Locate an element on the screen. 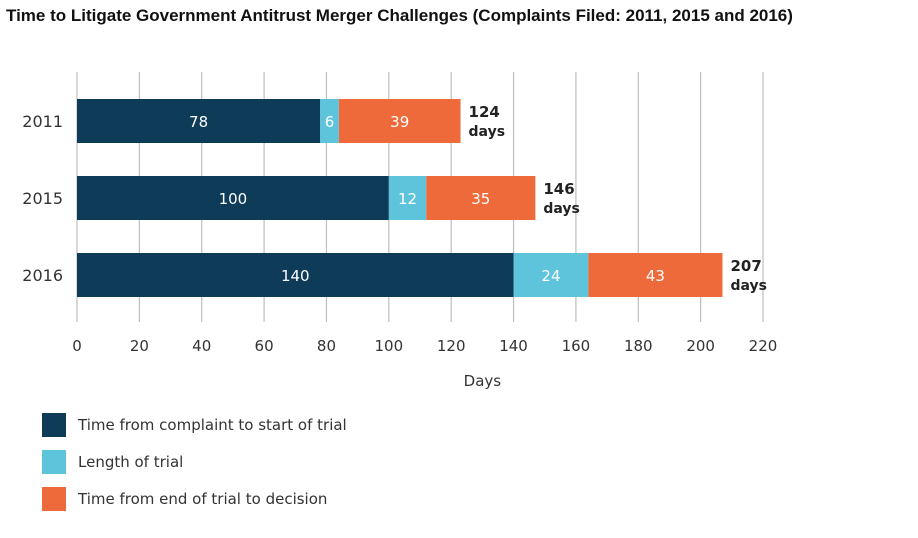 The image size is (918, 538). x-tick-label: 0 is located at coordinates (77, 346).